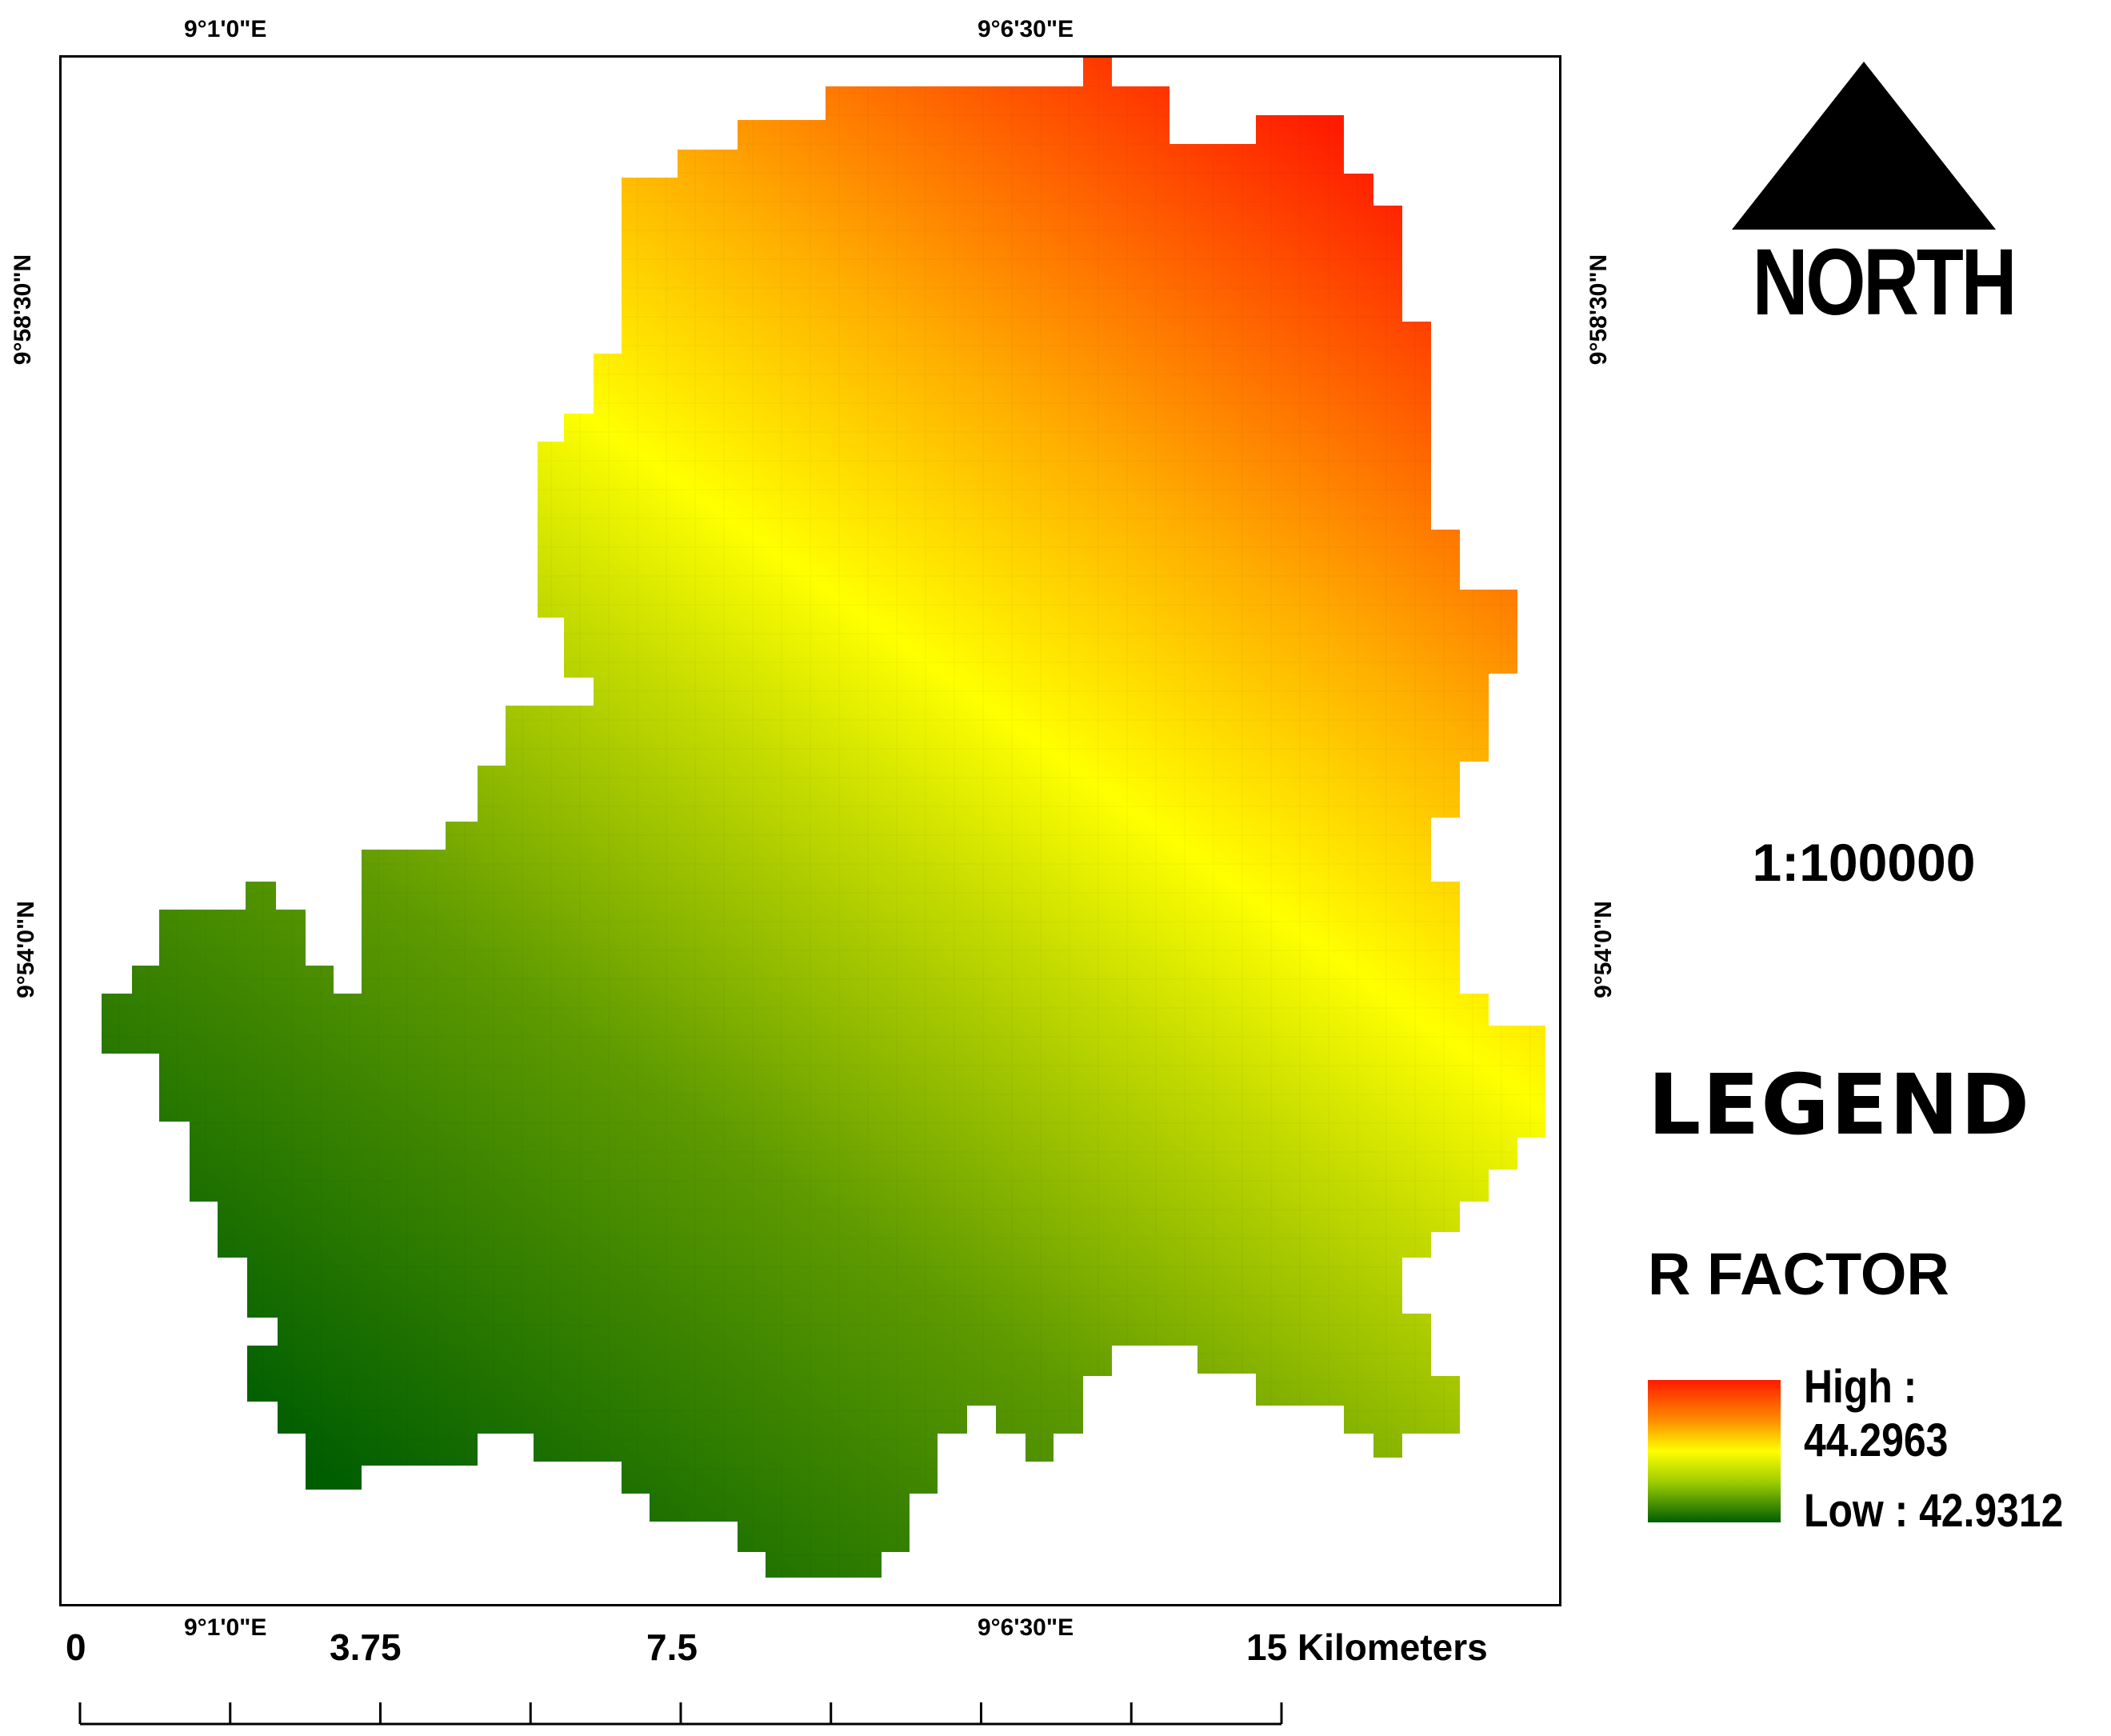 The height and width of the screenshot is (1736, 2111). Describe the element at coordinates (1884, 282) in the screenshot. I see `north-label: NORTH` at that location.